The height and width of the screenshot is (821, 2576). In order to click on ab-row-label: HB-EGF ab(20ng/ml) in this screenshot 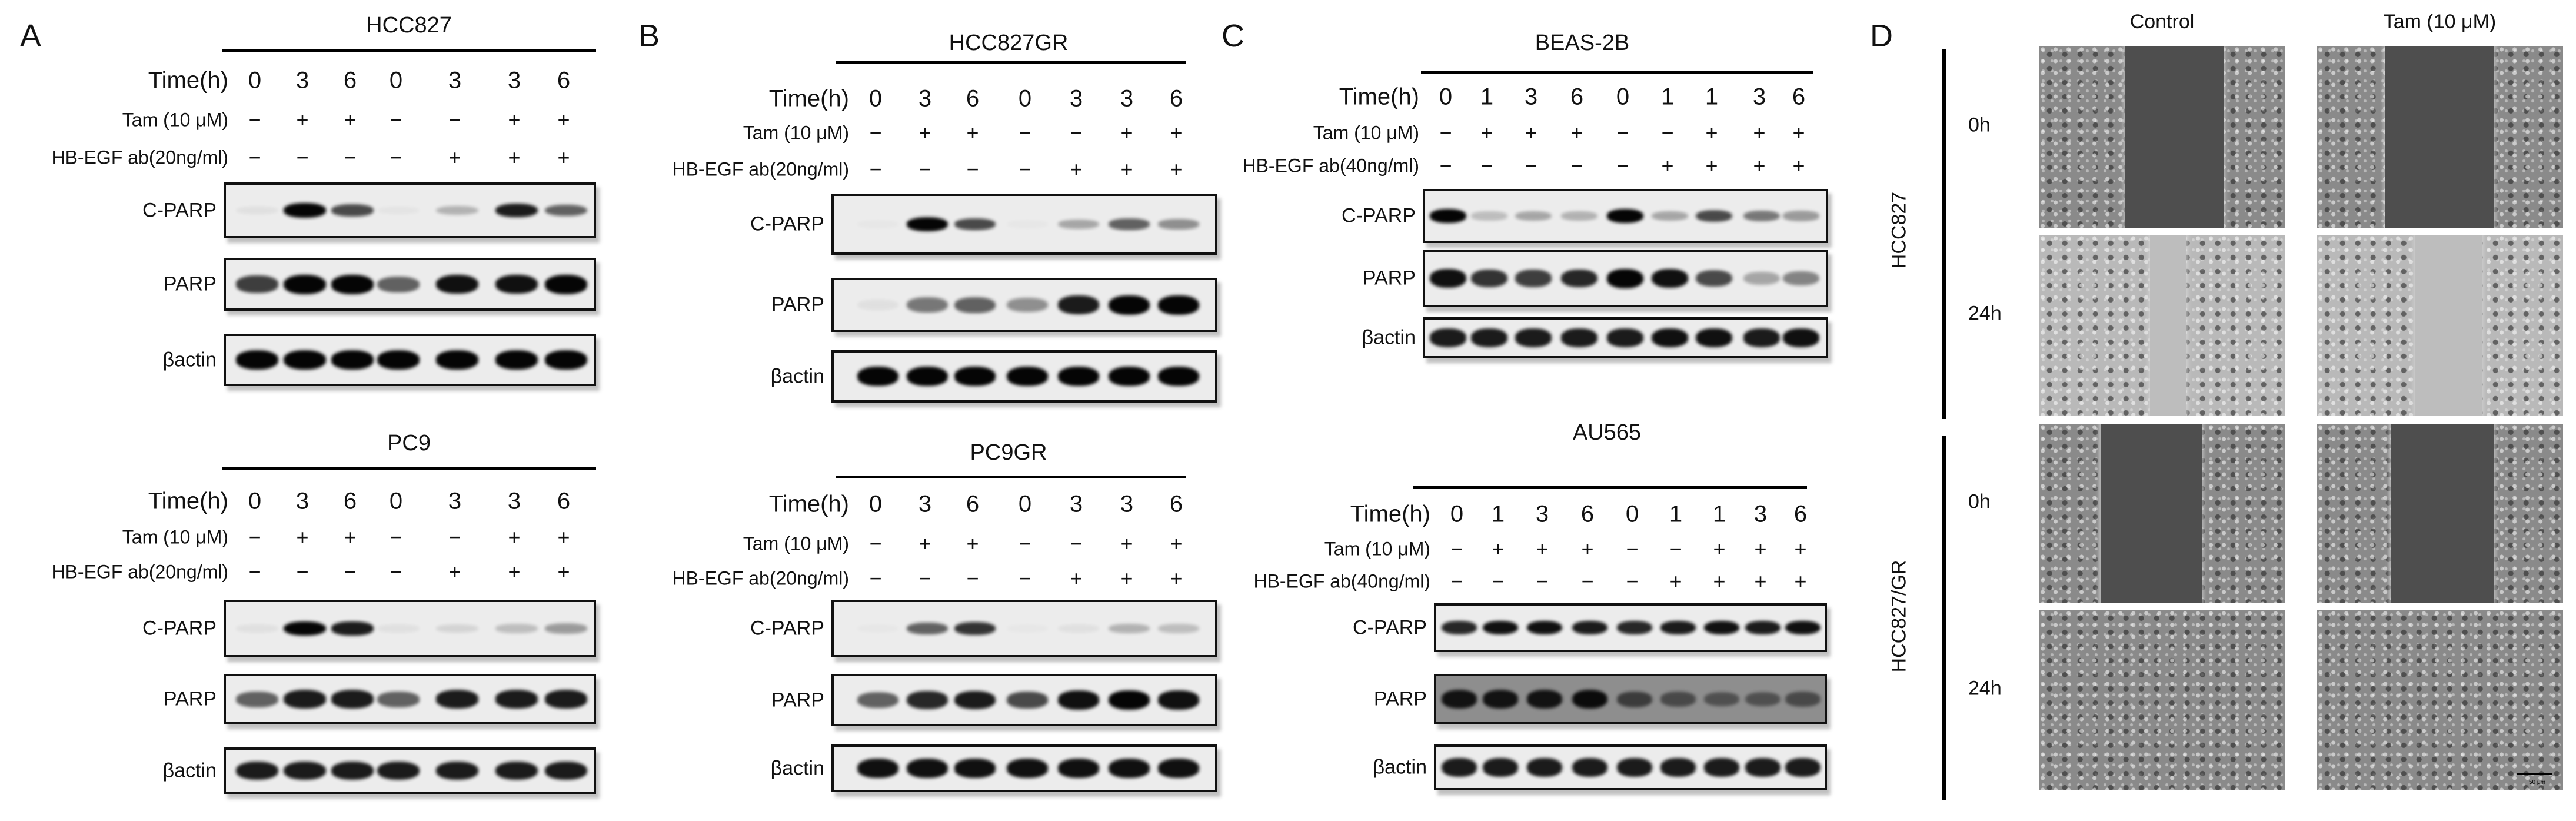, I will do `click(139, 572)`.